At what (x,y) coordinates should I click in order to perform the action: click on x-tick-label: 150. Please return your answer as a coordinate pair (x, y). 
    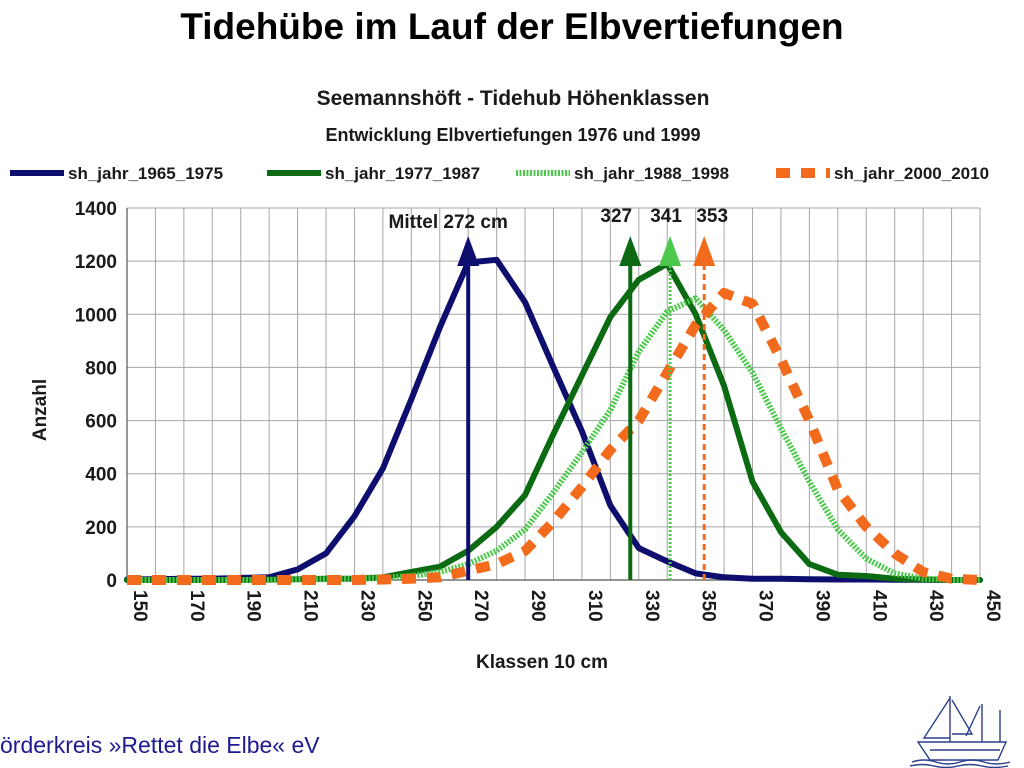
    Looking at the image, I should click on (139, 606).